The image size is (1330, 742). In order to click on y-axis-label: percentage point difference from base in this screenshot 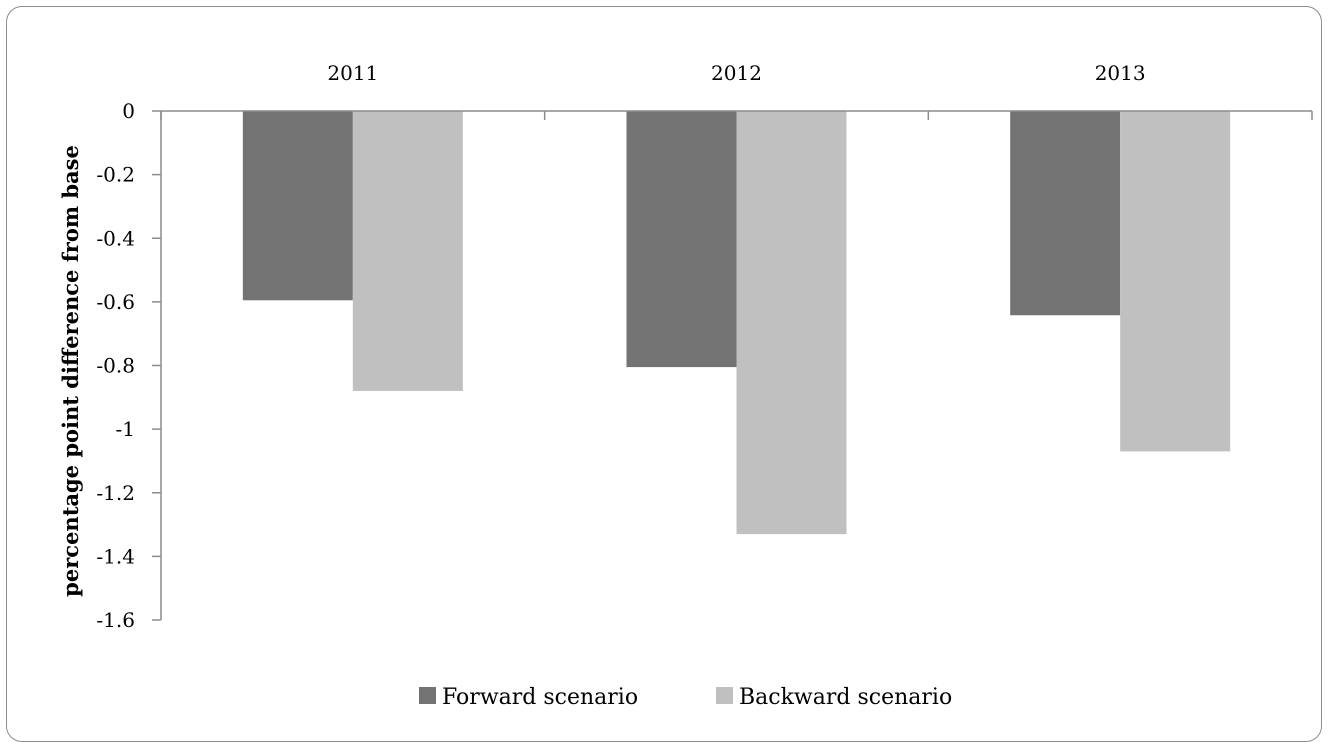, I will do `click(70, 371)`.